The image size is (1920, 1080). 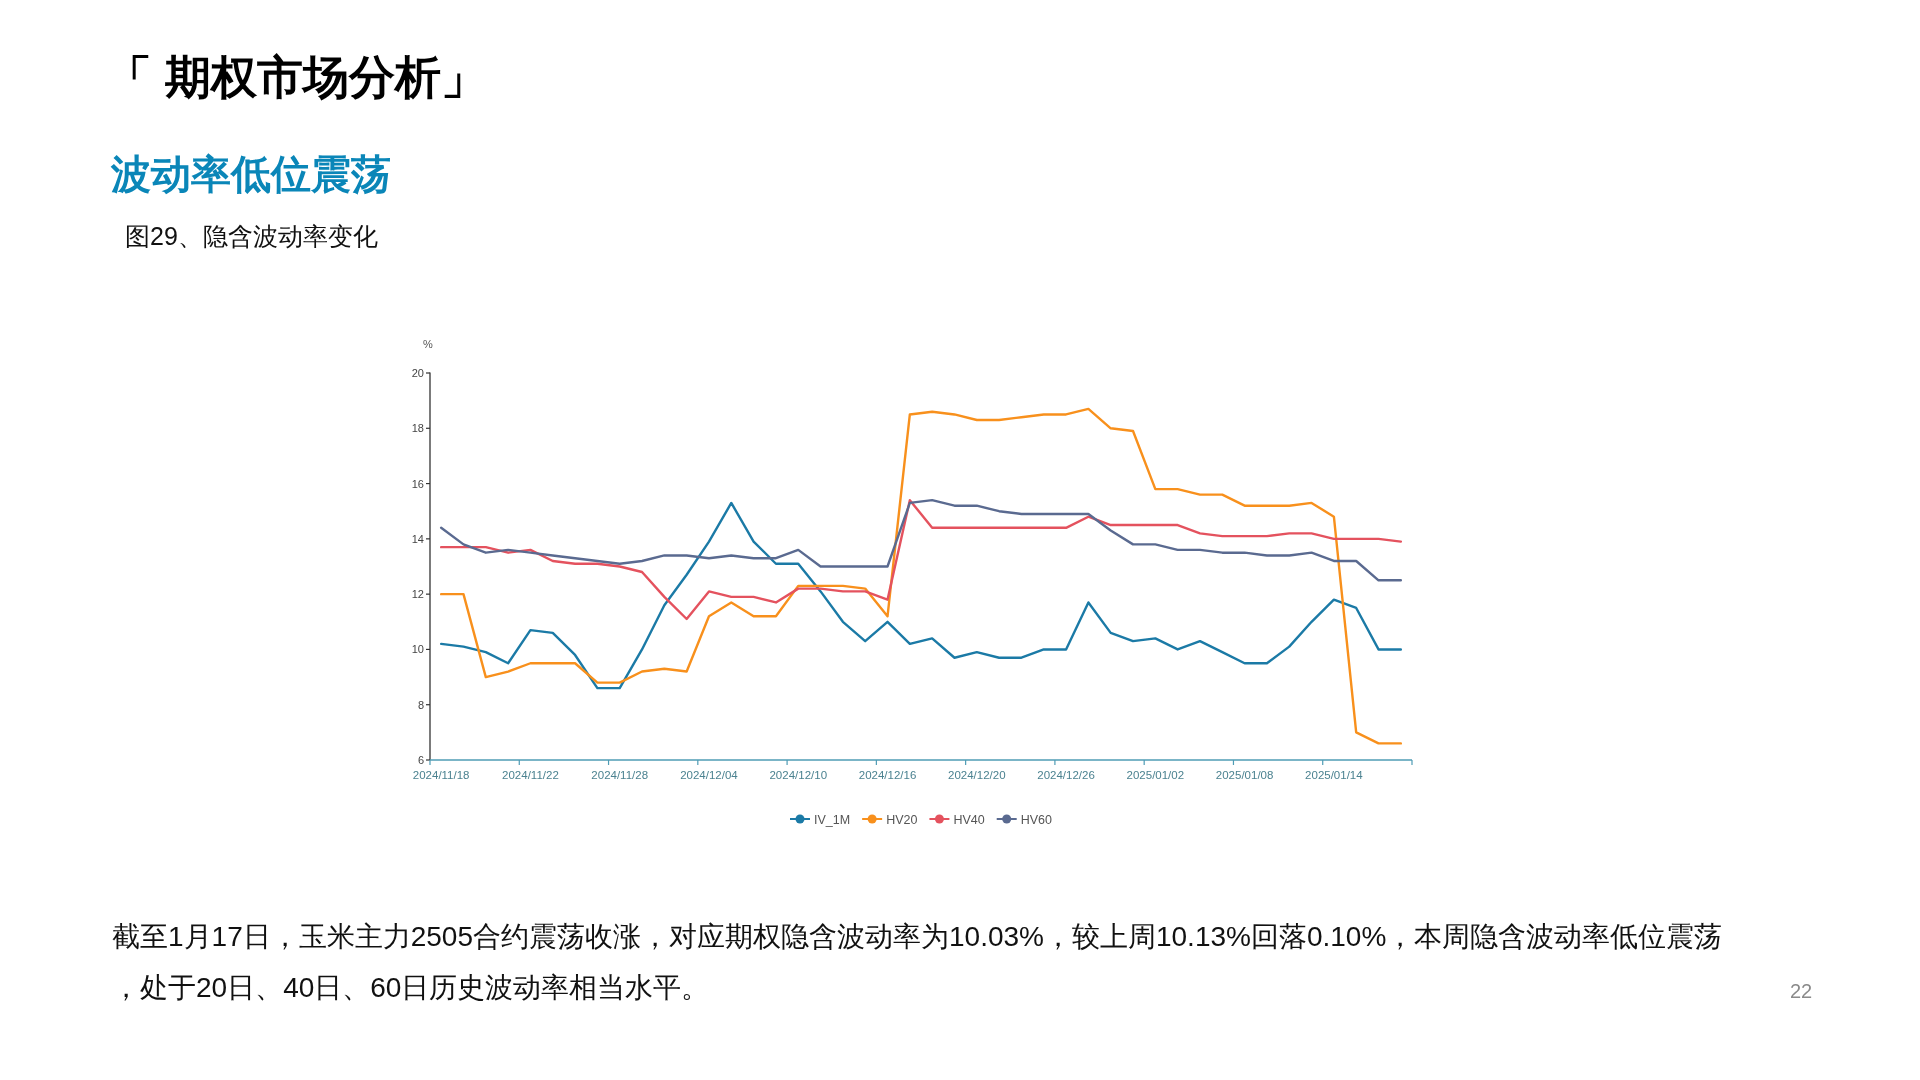 What do you see at coordinates (441, 775) in the screenshot?
I see `x-tick-label: 2024/11/18` at bounding box center [441, 775].